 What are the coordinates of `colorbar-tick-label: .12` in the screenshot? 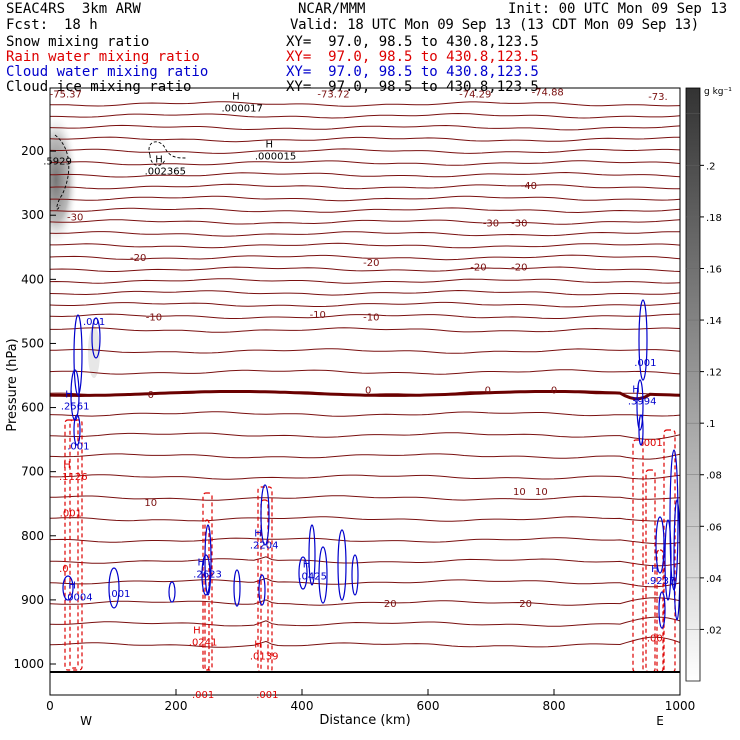 It's located at (714, 373).